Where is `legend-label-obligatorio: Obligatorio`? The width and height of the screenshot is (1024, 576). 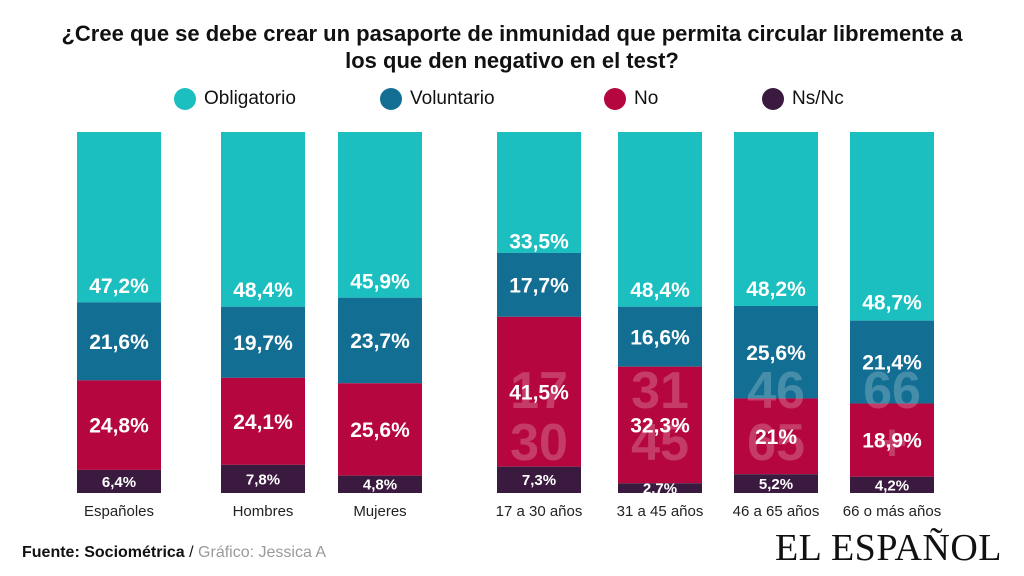
legend-label-obligatorio: Obligatorio is located at coordinates (250, 98).